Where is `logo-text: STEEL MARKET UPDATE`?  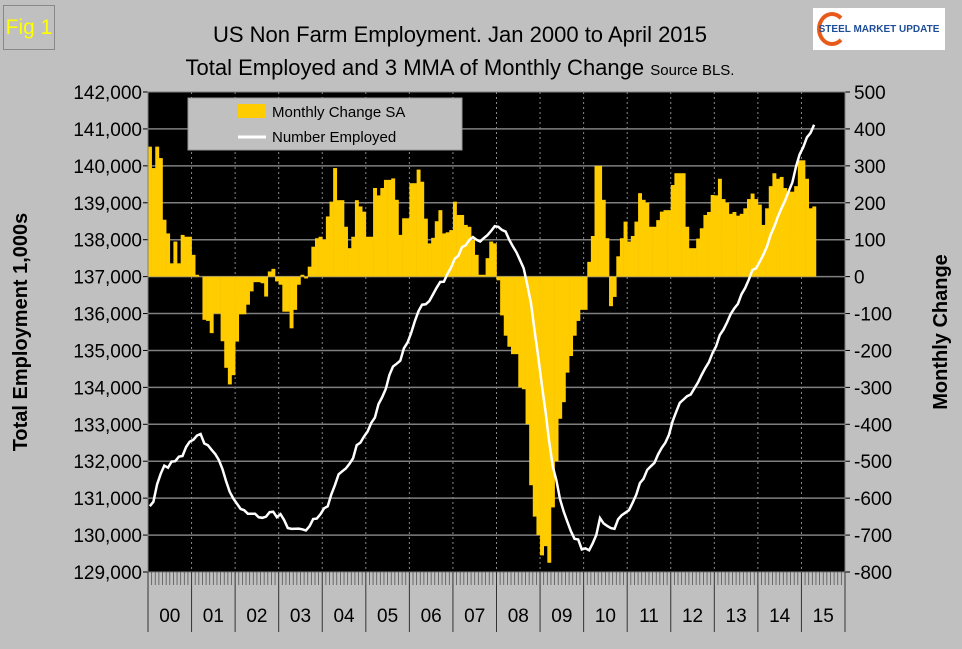 logo-text: STEEL MARKET UPDATE is located at coordinates (879, 29).